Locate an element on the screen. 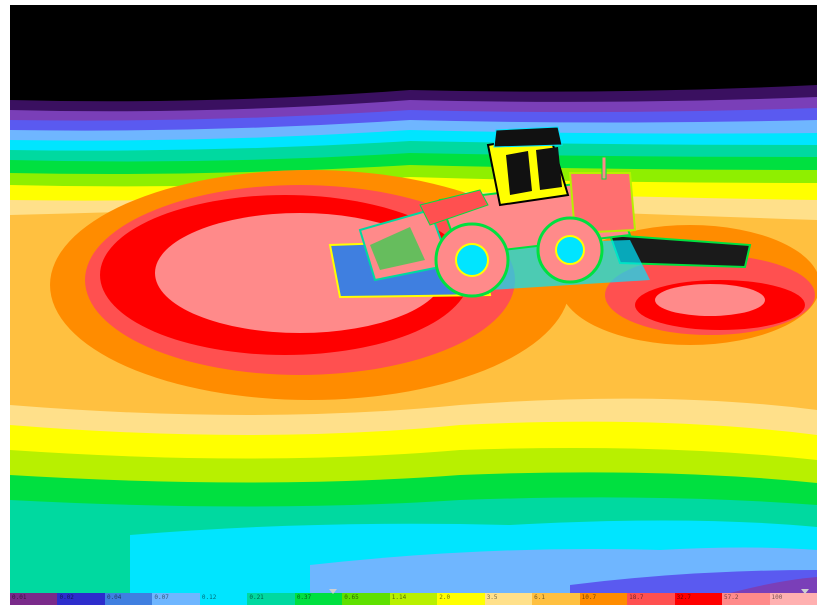 The height and width of the screenshot is (605, 817). legend-label: 0.04 is located at coordinates (114, 597).